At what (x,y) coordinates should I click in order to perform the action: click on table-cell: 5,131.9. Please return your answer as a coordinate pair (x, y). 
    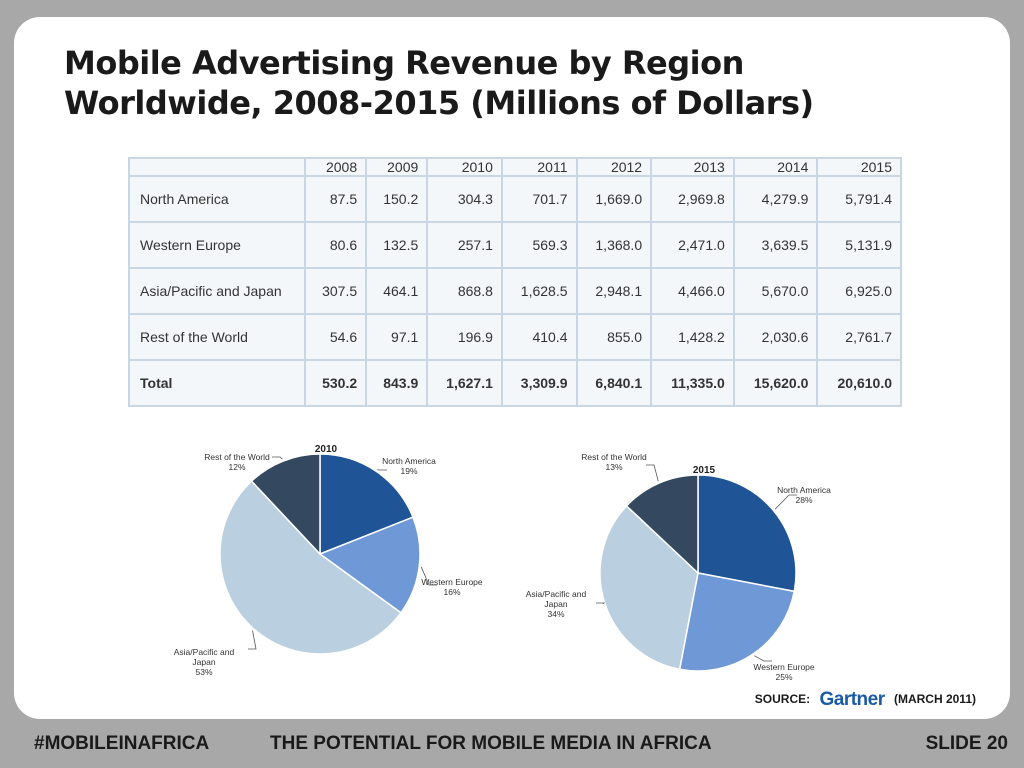
    Looking at the image, I should click on (859, 245).